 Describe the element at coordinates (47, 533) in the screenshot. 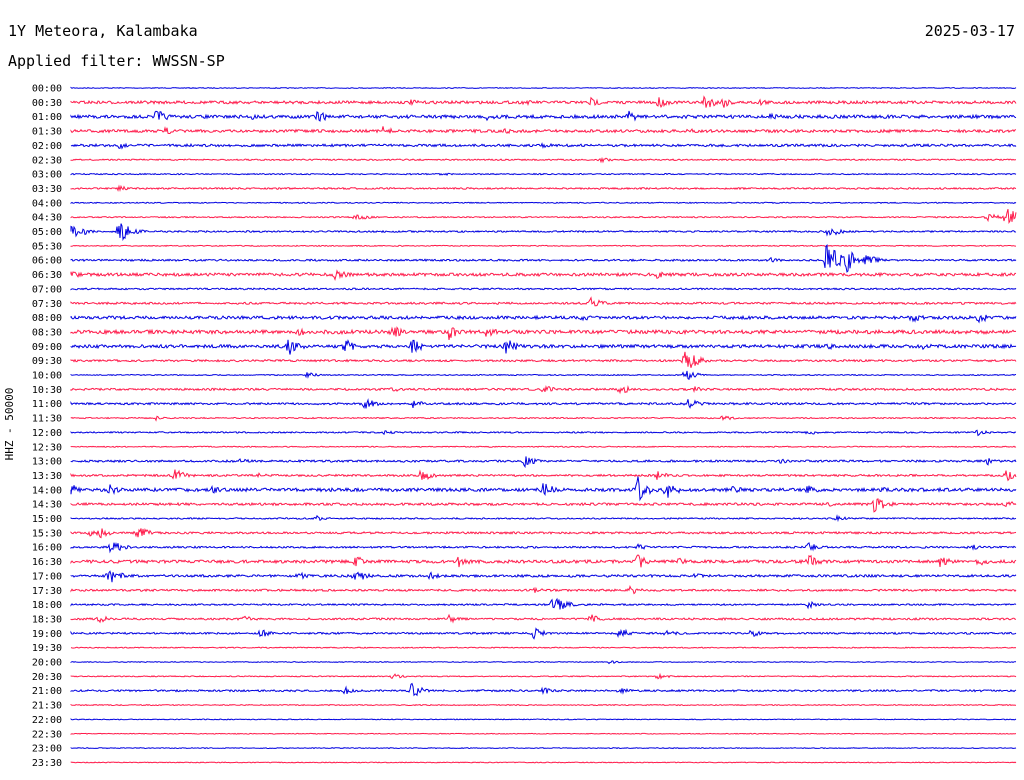

I see `time-tick-label: 15:30` at that location.